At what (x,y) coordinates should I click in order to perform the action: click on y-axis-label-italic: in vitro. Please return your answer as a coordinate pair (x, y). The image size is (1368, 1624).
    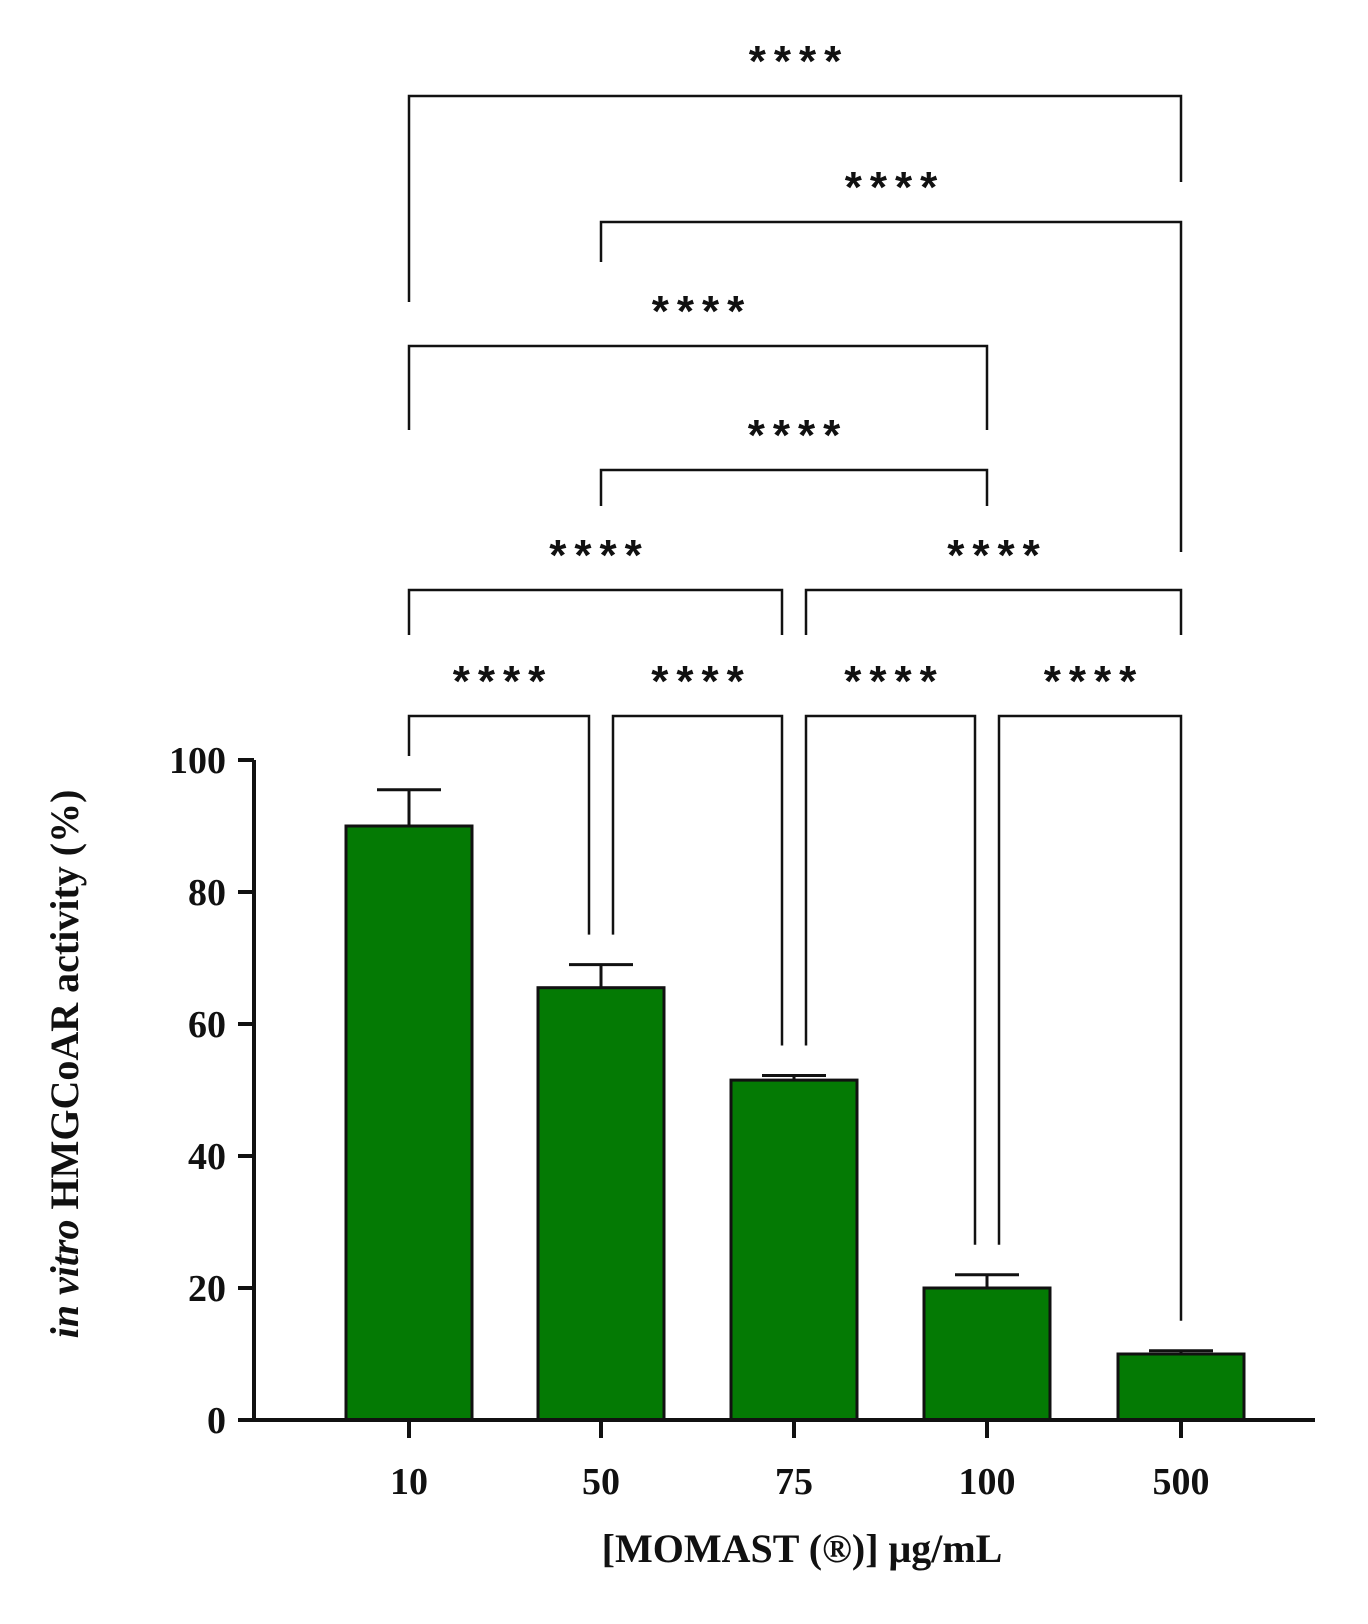
    Looking at the image, I should click on (64, 1279).